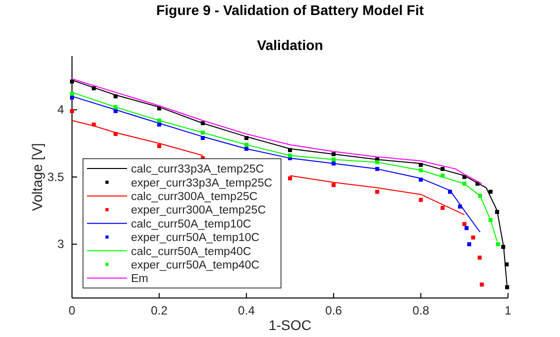 This screenshot has width=560, height=337. I want to click on legend-label: exper_curr50A_temp40C, so click(195, 265).